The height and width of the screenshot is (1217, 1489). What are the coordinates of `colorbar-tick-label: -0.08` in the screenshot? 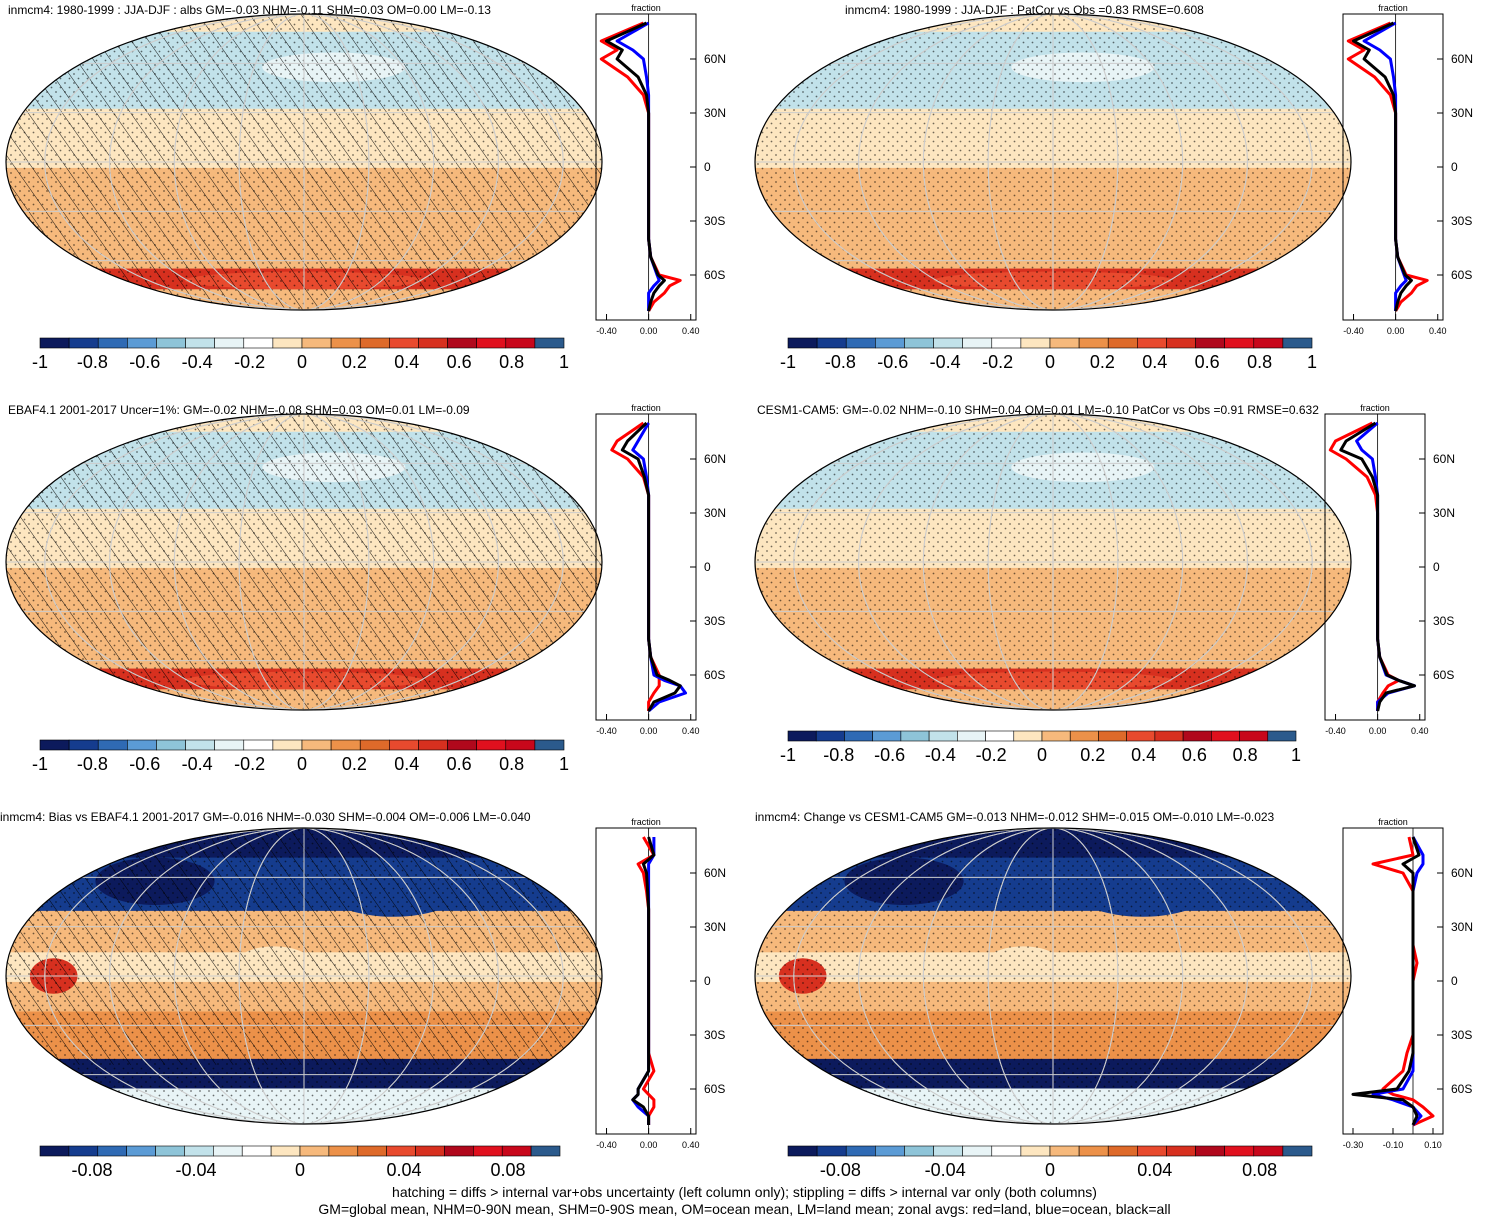 It's located at (840, 1170).